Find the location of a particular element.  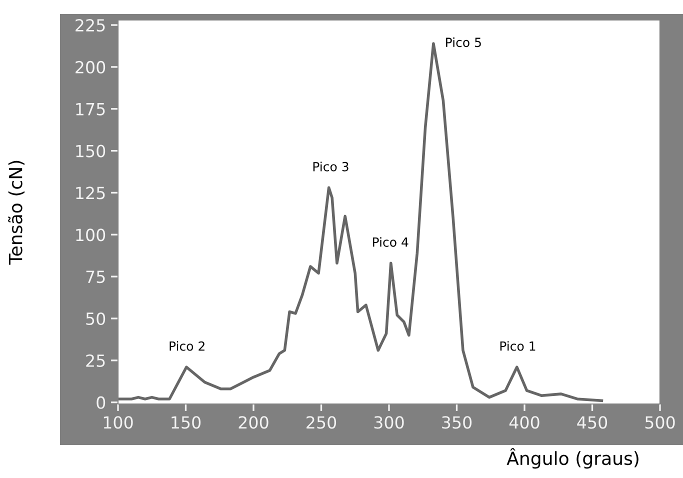

x-tick-label: 200 is located at coordinates (253, 422).